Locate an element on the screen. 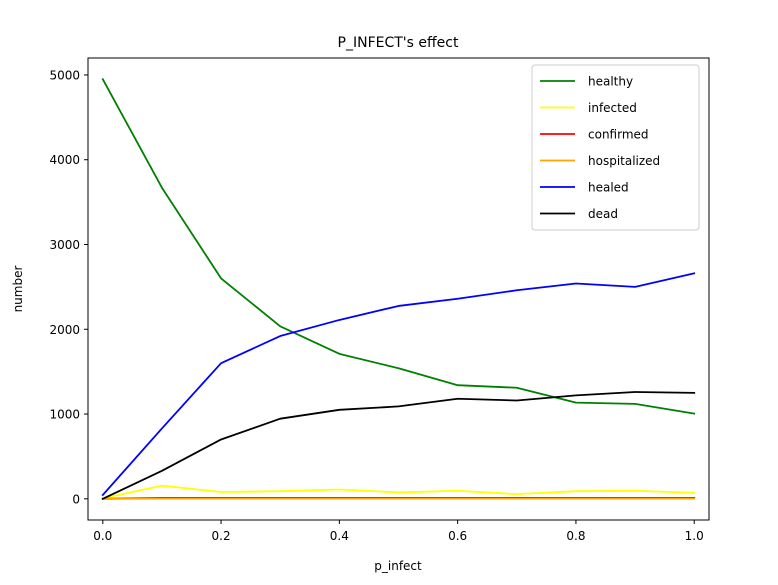 The width and height of the screenshot is (778, 585). x-axis-label: p_infect is located at coordinates (398, 566).